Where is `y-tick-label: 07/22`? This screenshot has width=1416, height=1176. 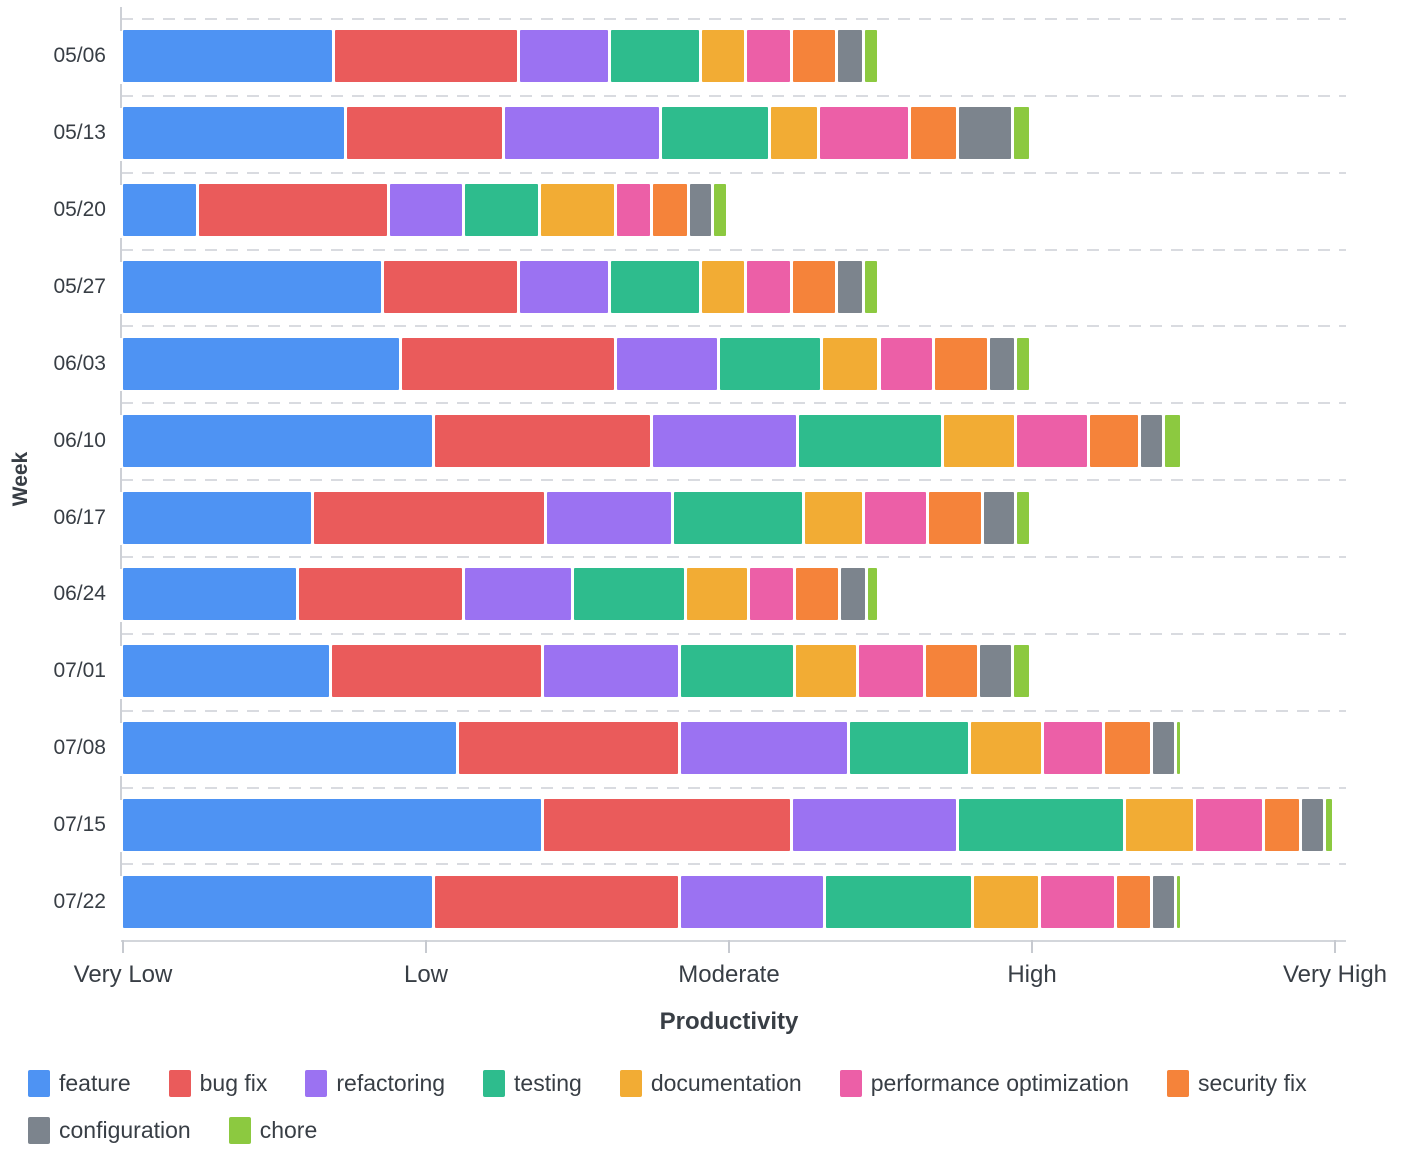 y-tick-label: 07/22 is located at coordinates (79, 901).